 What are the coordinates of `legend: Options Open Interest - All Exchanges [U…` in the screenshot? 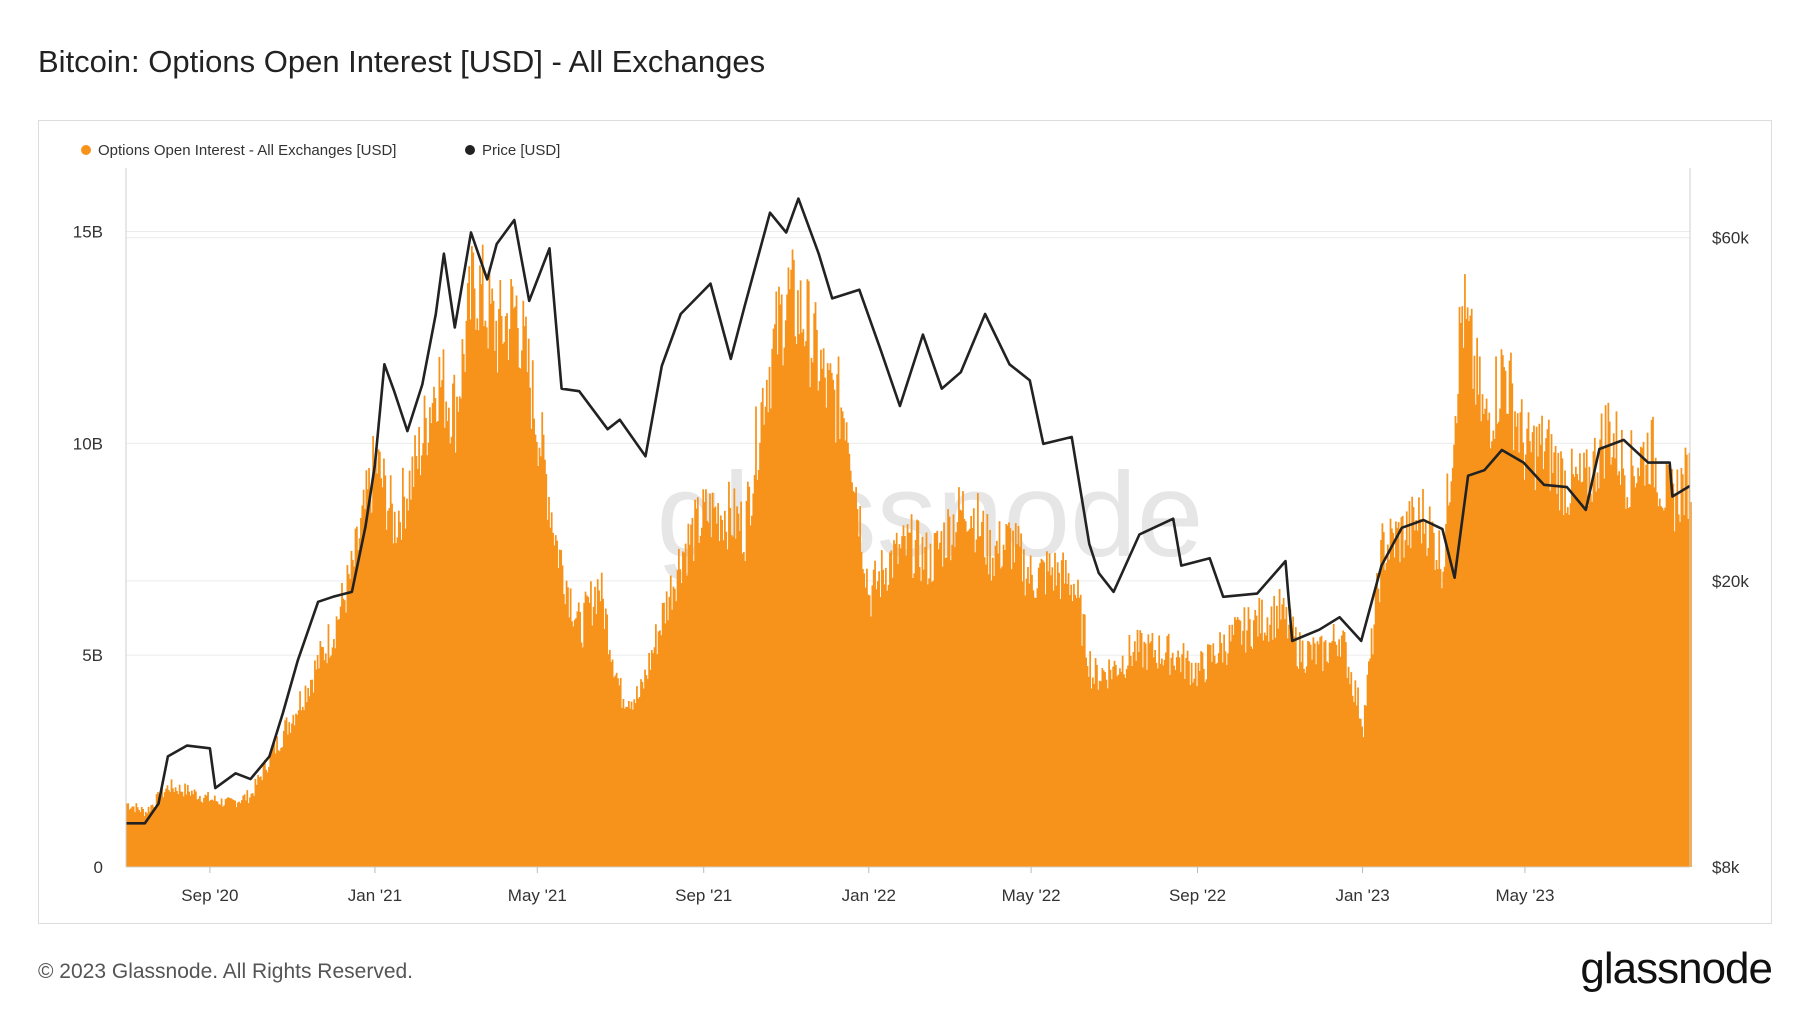 It's located at (320, 150).